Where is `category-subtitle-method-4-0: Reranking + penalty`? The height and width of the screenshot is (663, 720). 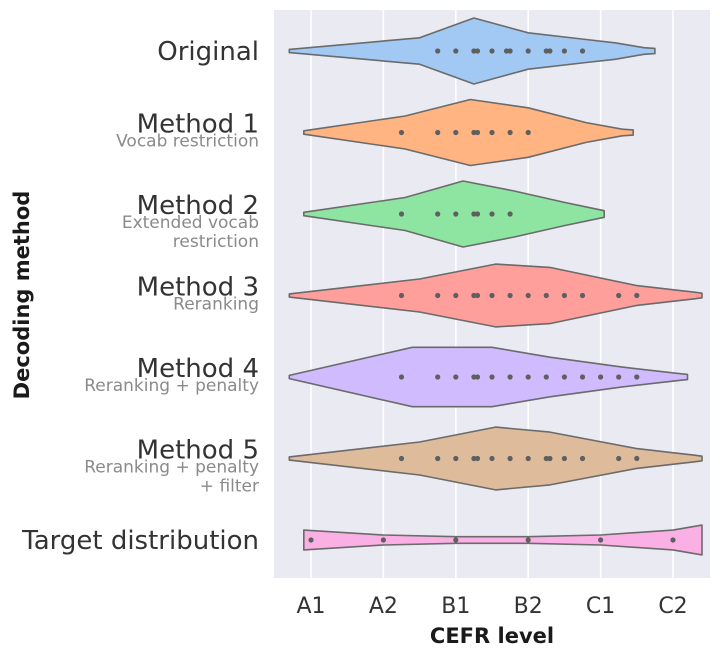
category-subtitle-method-4-0: Reranking + penalty is located at coordinates (171, 386).